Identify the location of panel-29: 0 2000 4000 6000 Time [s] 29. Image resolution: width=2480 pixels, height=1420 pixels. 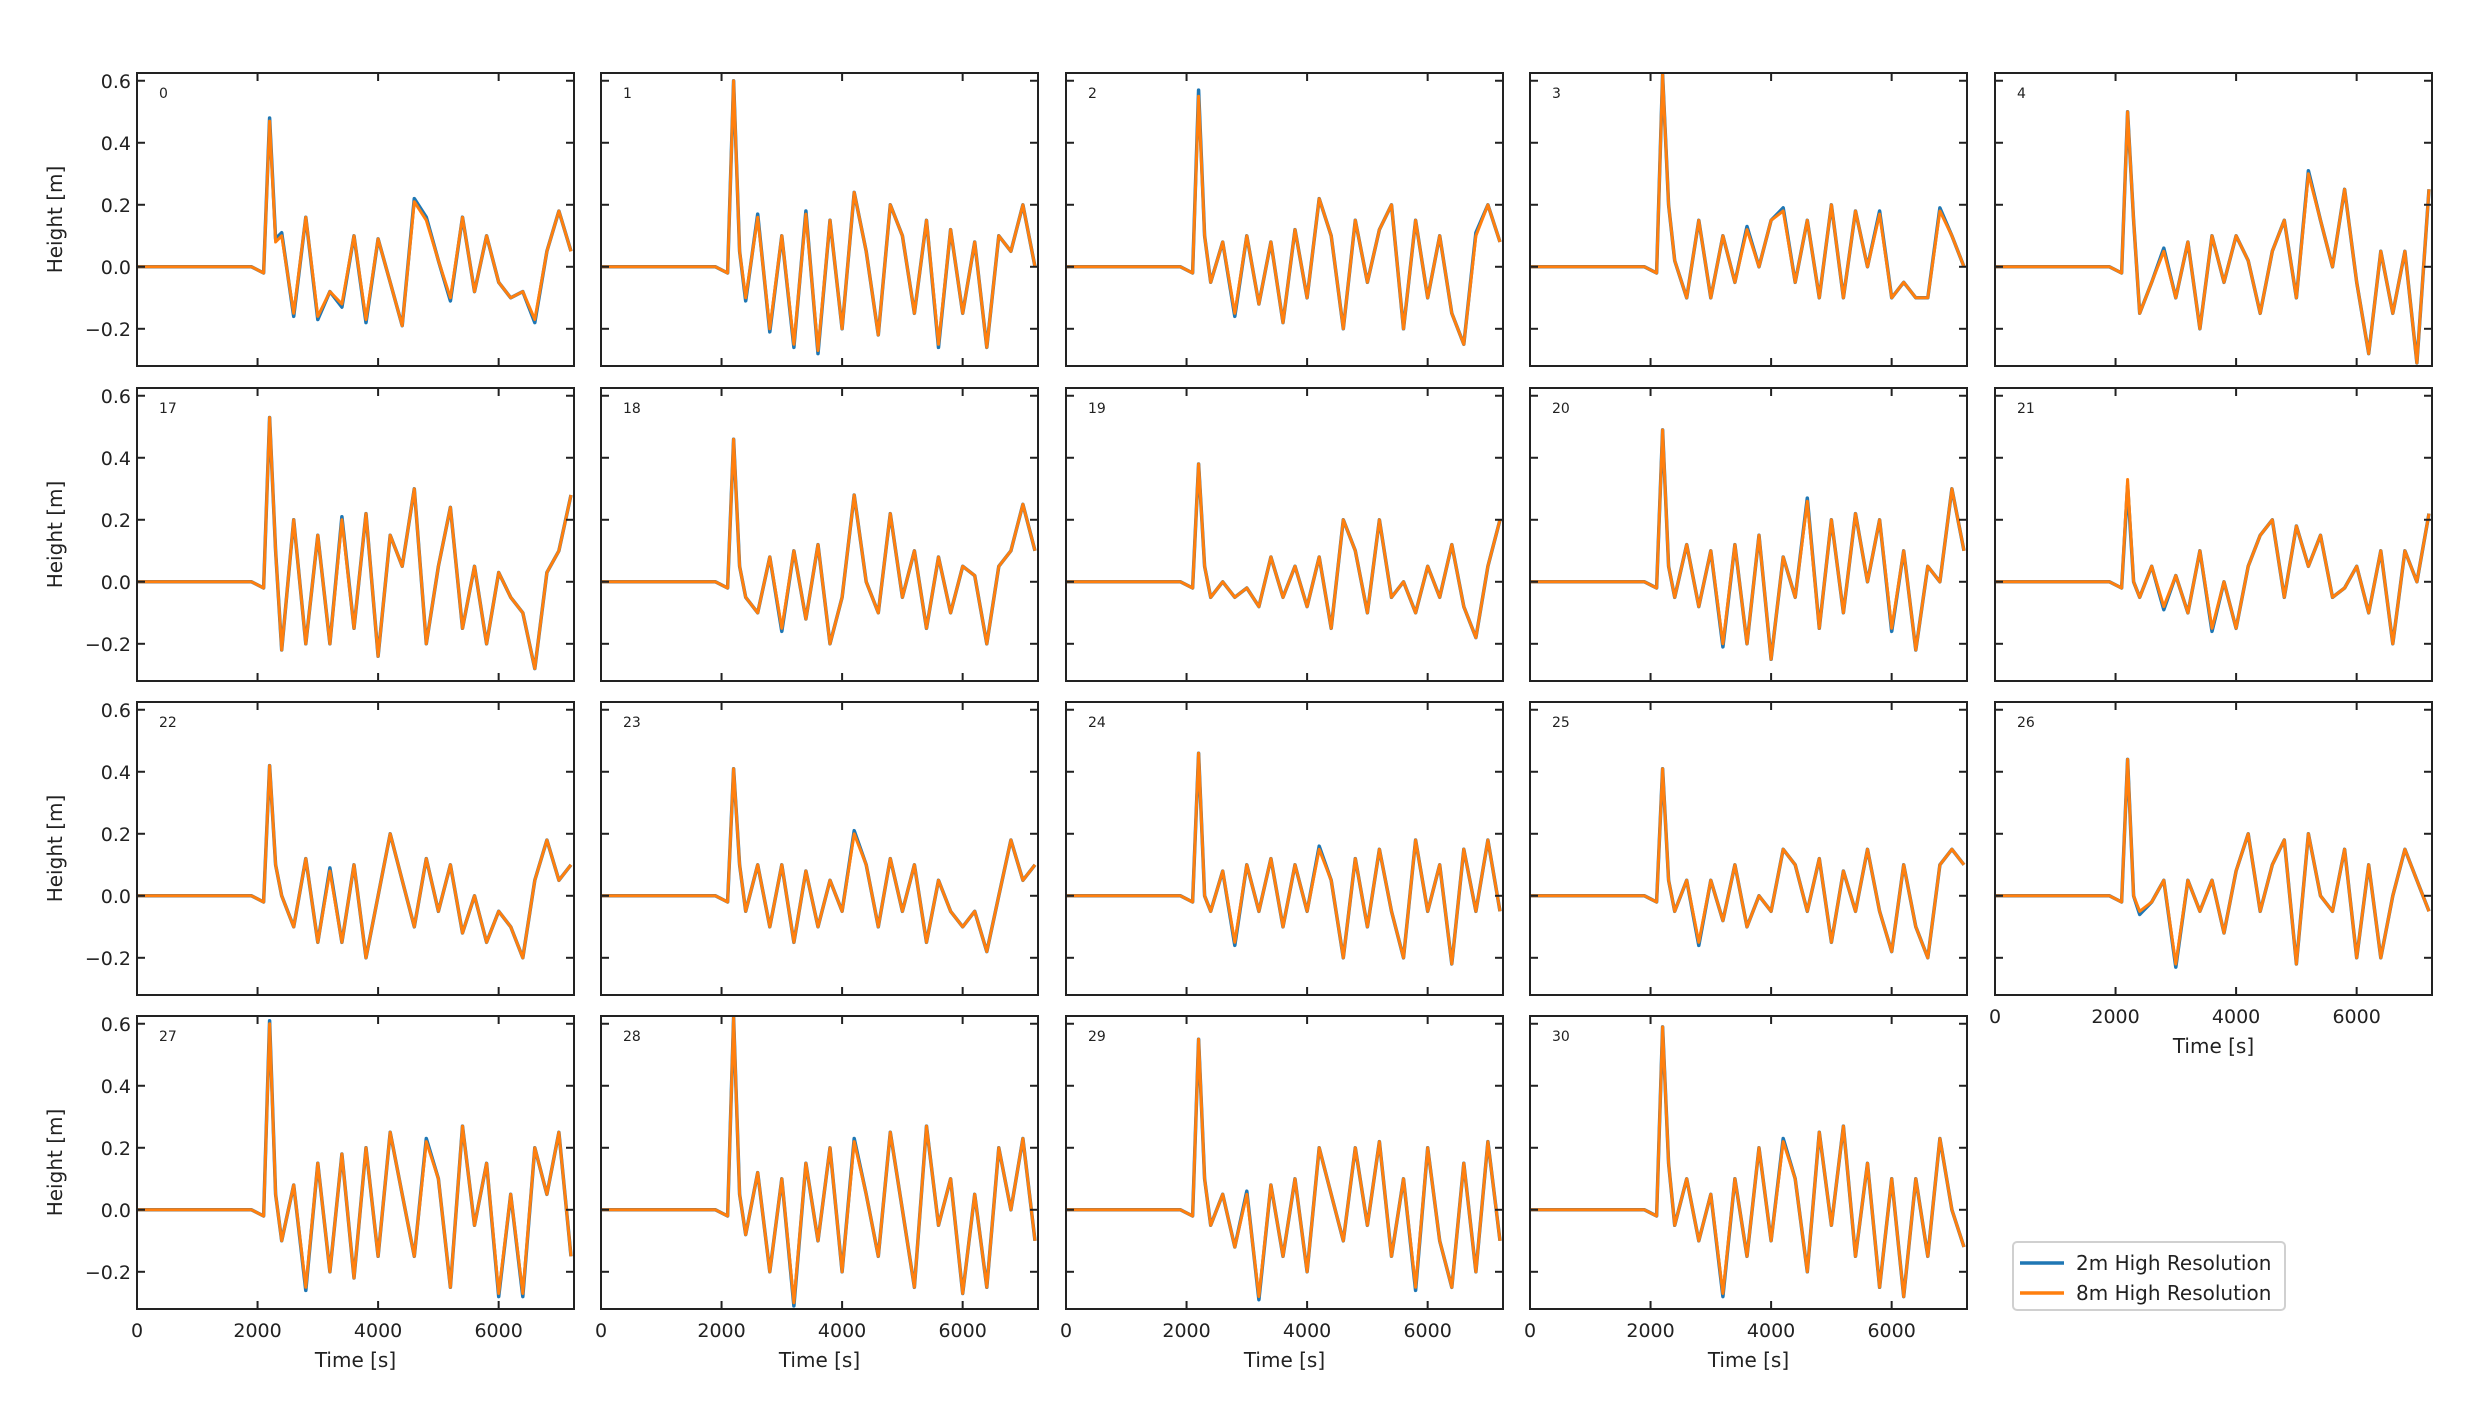
(1282, 1193).